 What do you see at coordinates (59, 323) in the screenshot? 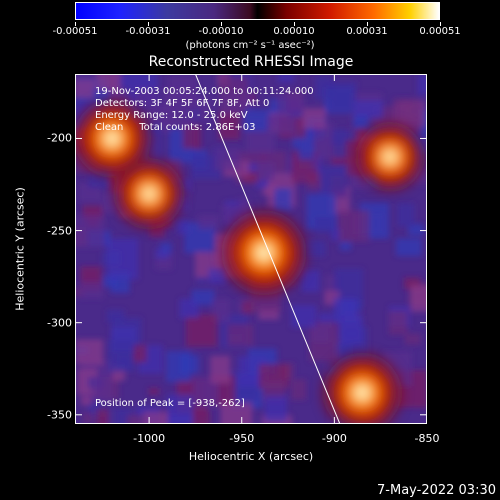
I see `y-tick-label: -300` at bounding box center [59, 323].